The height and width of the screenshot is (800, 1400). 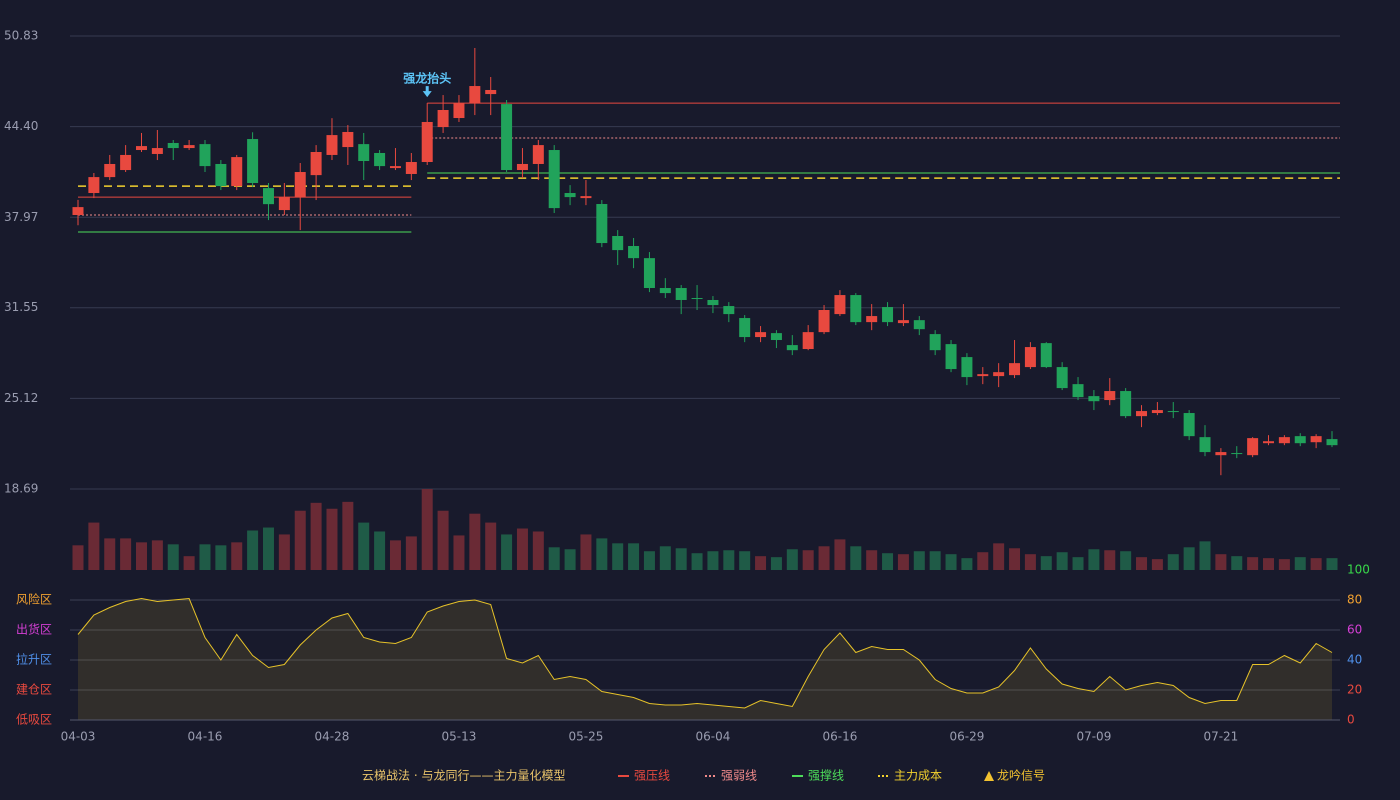 What do you see at coordinates (1354, 600) in the screenshot?
I see `y2-tick-label: 80` at bounding box center [1354, 600].